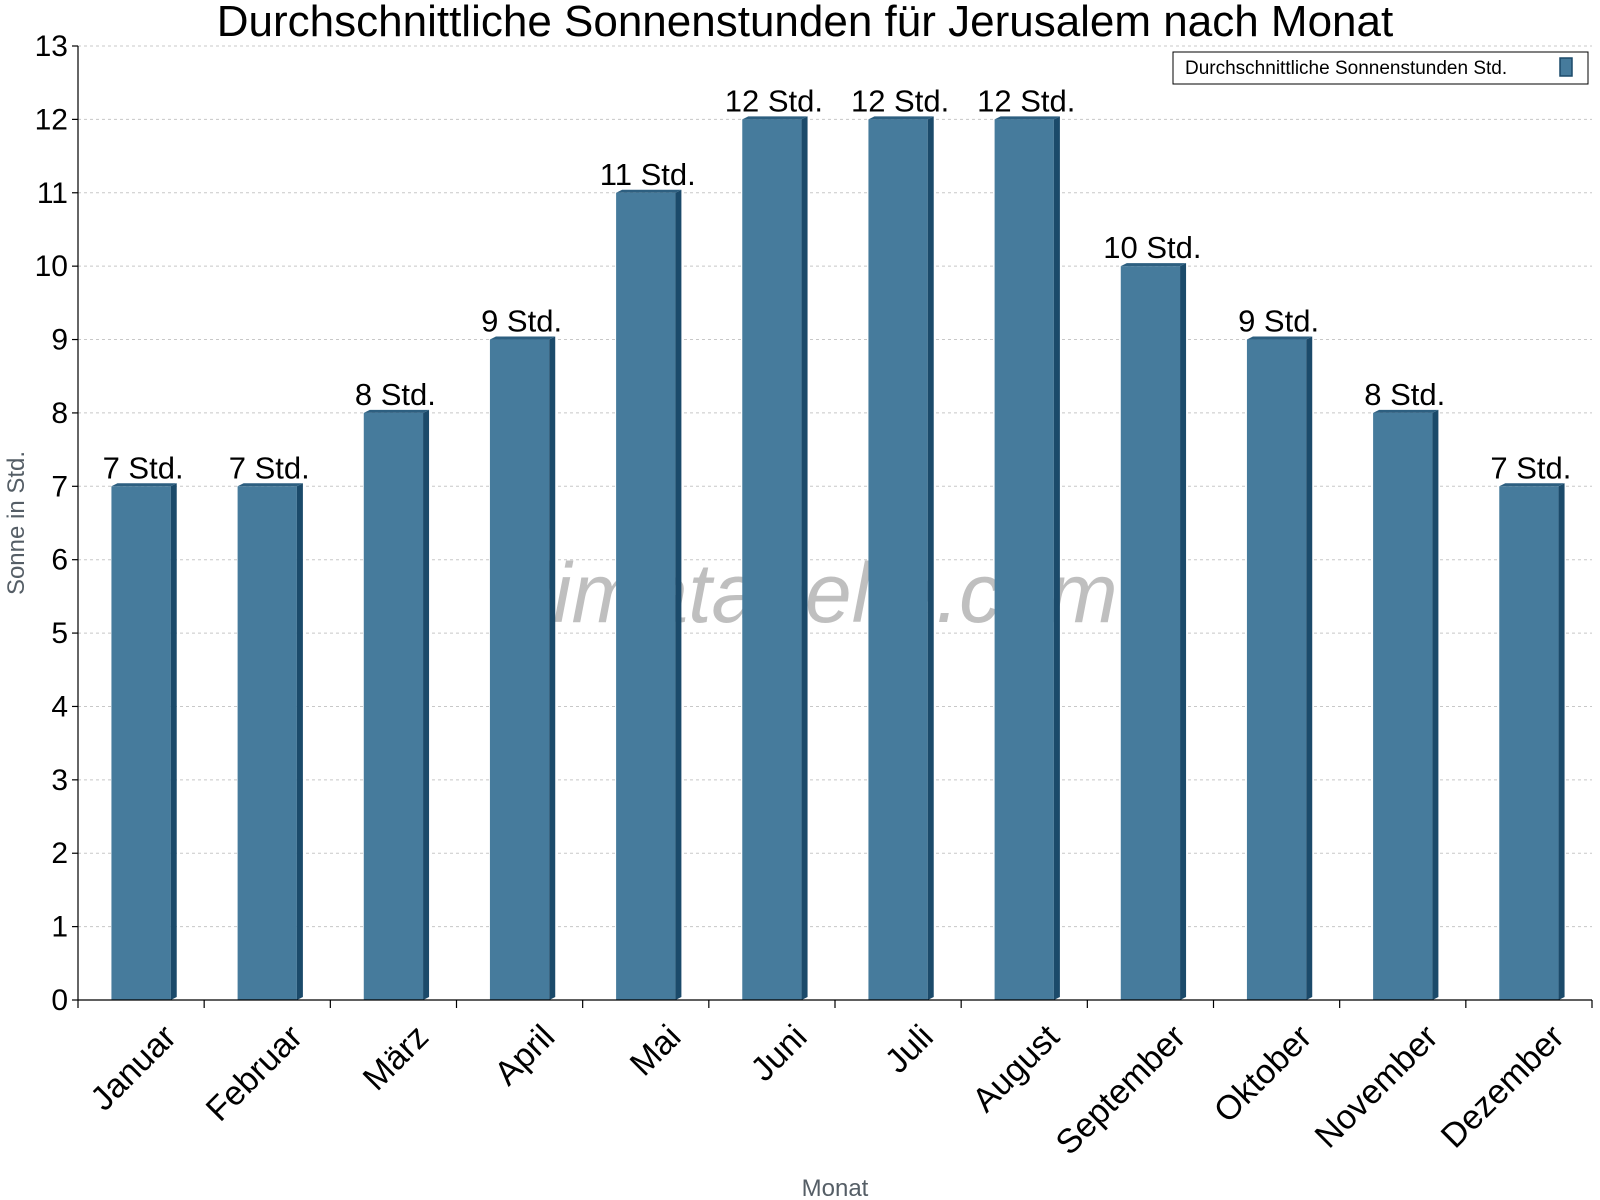 The width and height of the screenshot is (1600, 1200). What do you see at coordinates (133, 1068) in the screenshot?
I see `x-tick-label: Januar` at bounding box center [133, 1068].